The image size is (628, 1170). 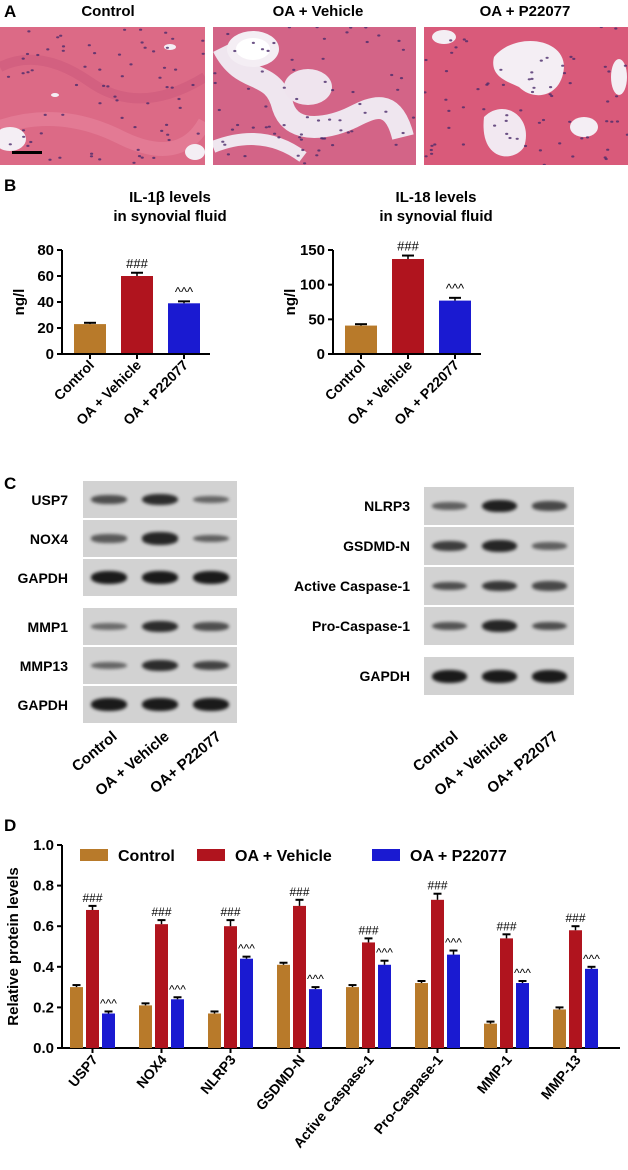 I want to click on blot-label: NLRP3, so click(x=387, y=506).